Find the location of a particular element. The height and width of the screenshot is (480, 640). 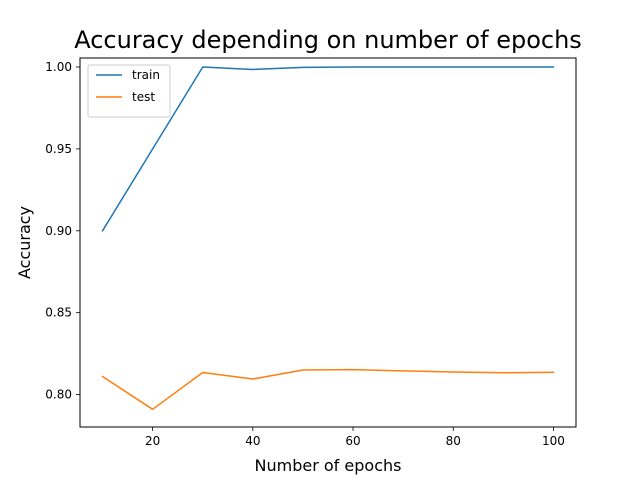

legend-label-test: test is located at coordinates (143, 97).